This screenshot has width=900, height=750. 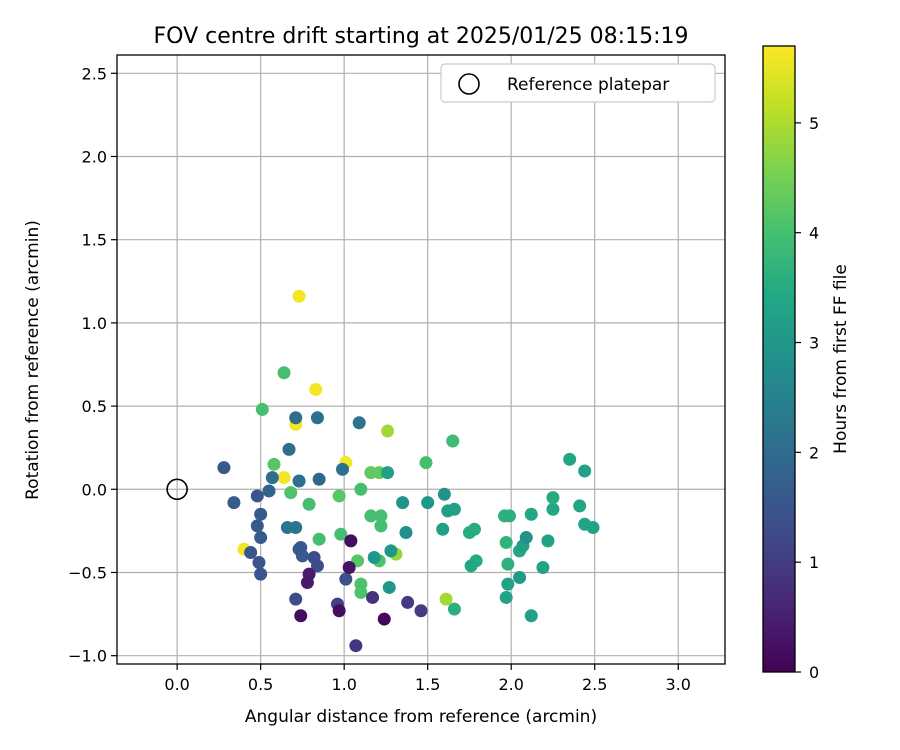 What do you see at coordinates (94, 406) in the screenshot?
I see `y-tick-label: 0.5` at bounding box center [94, 406].